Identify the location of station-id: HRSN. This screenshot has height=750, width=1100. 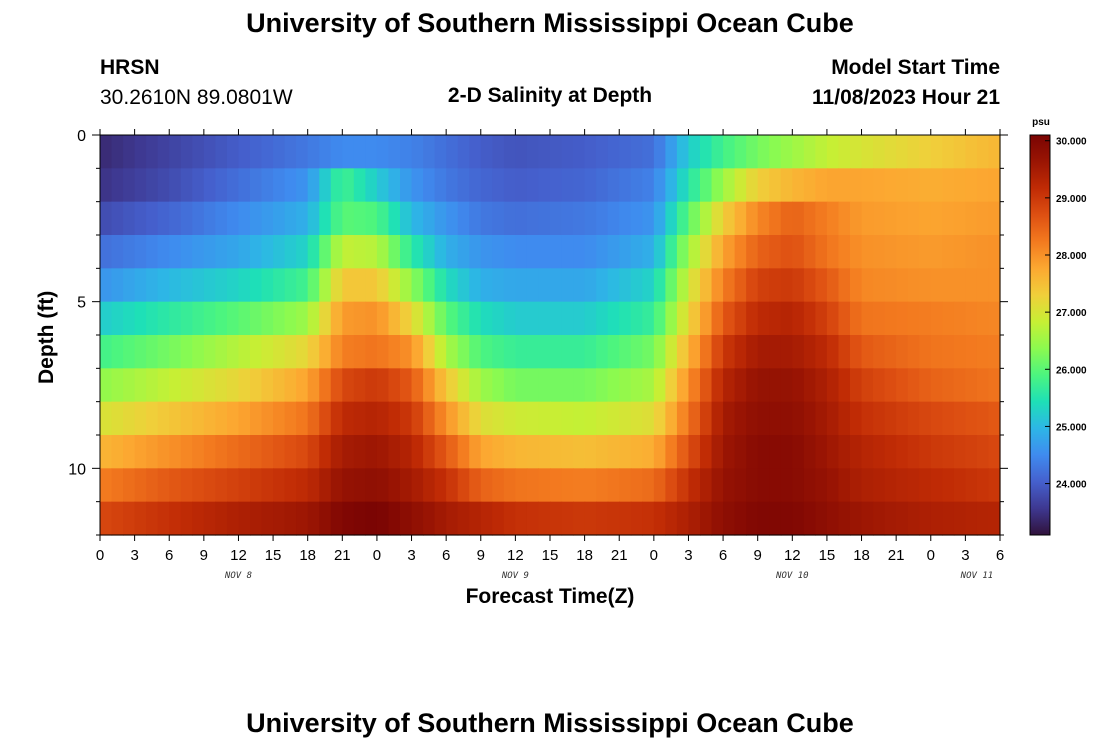
(130, 67).